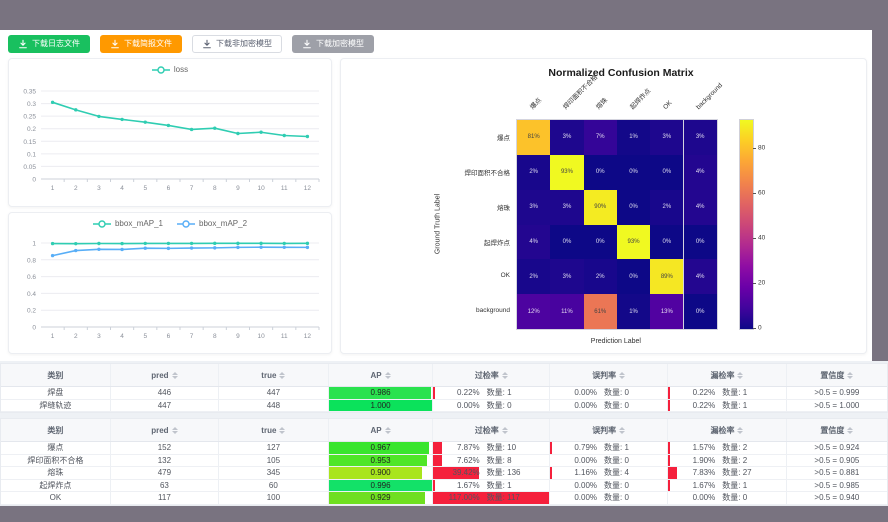  What do you see at coordinates (493, 310) in the screenshot?
I see `matrix-row-label: background` at bounding box center [493, 310].